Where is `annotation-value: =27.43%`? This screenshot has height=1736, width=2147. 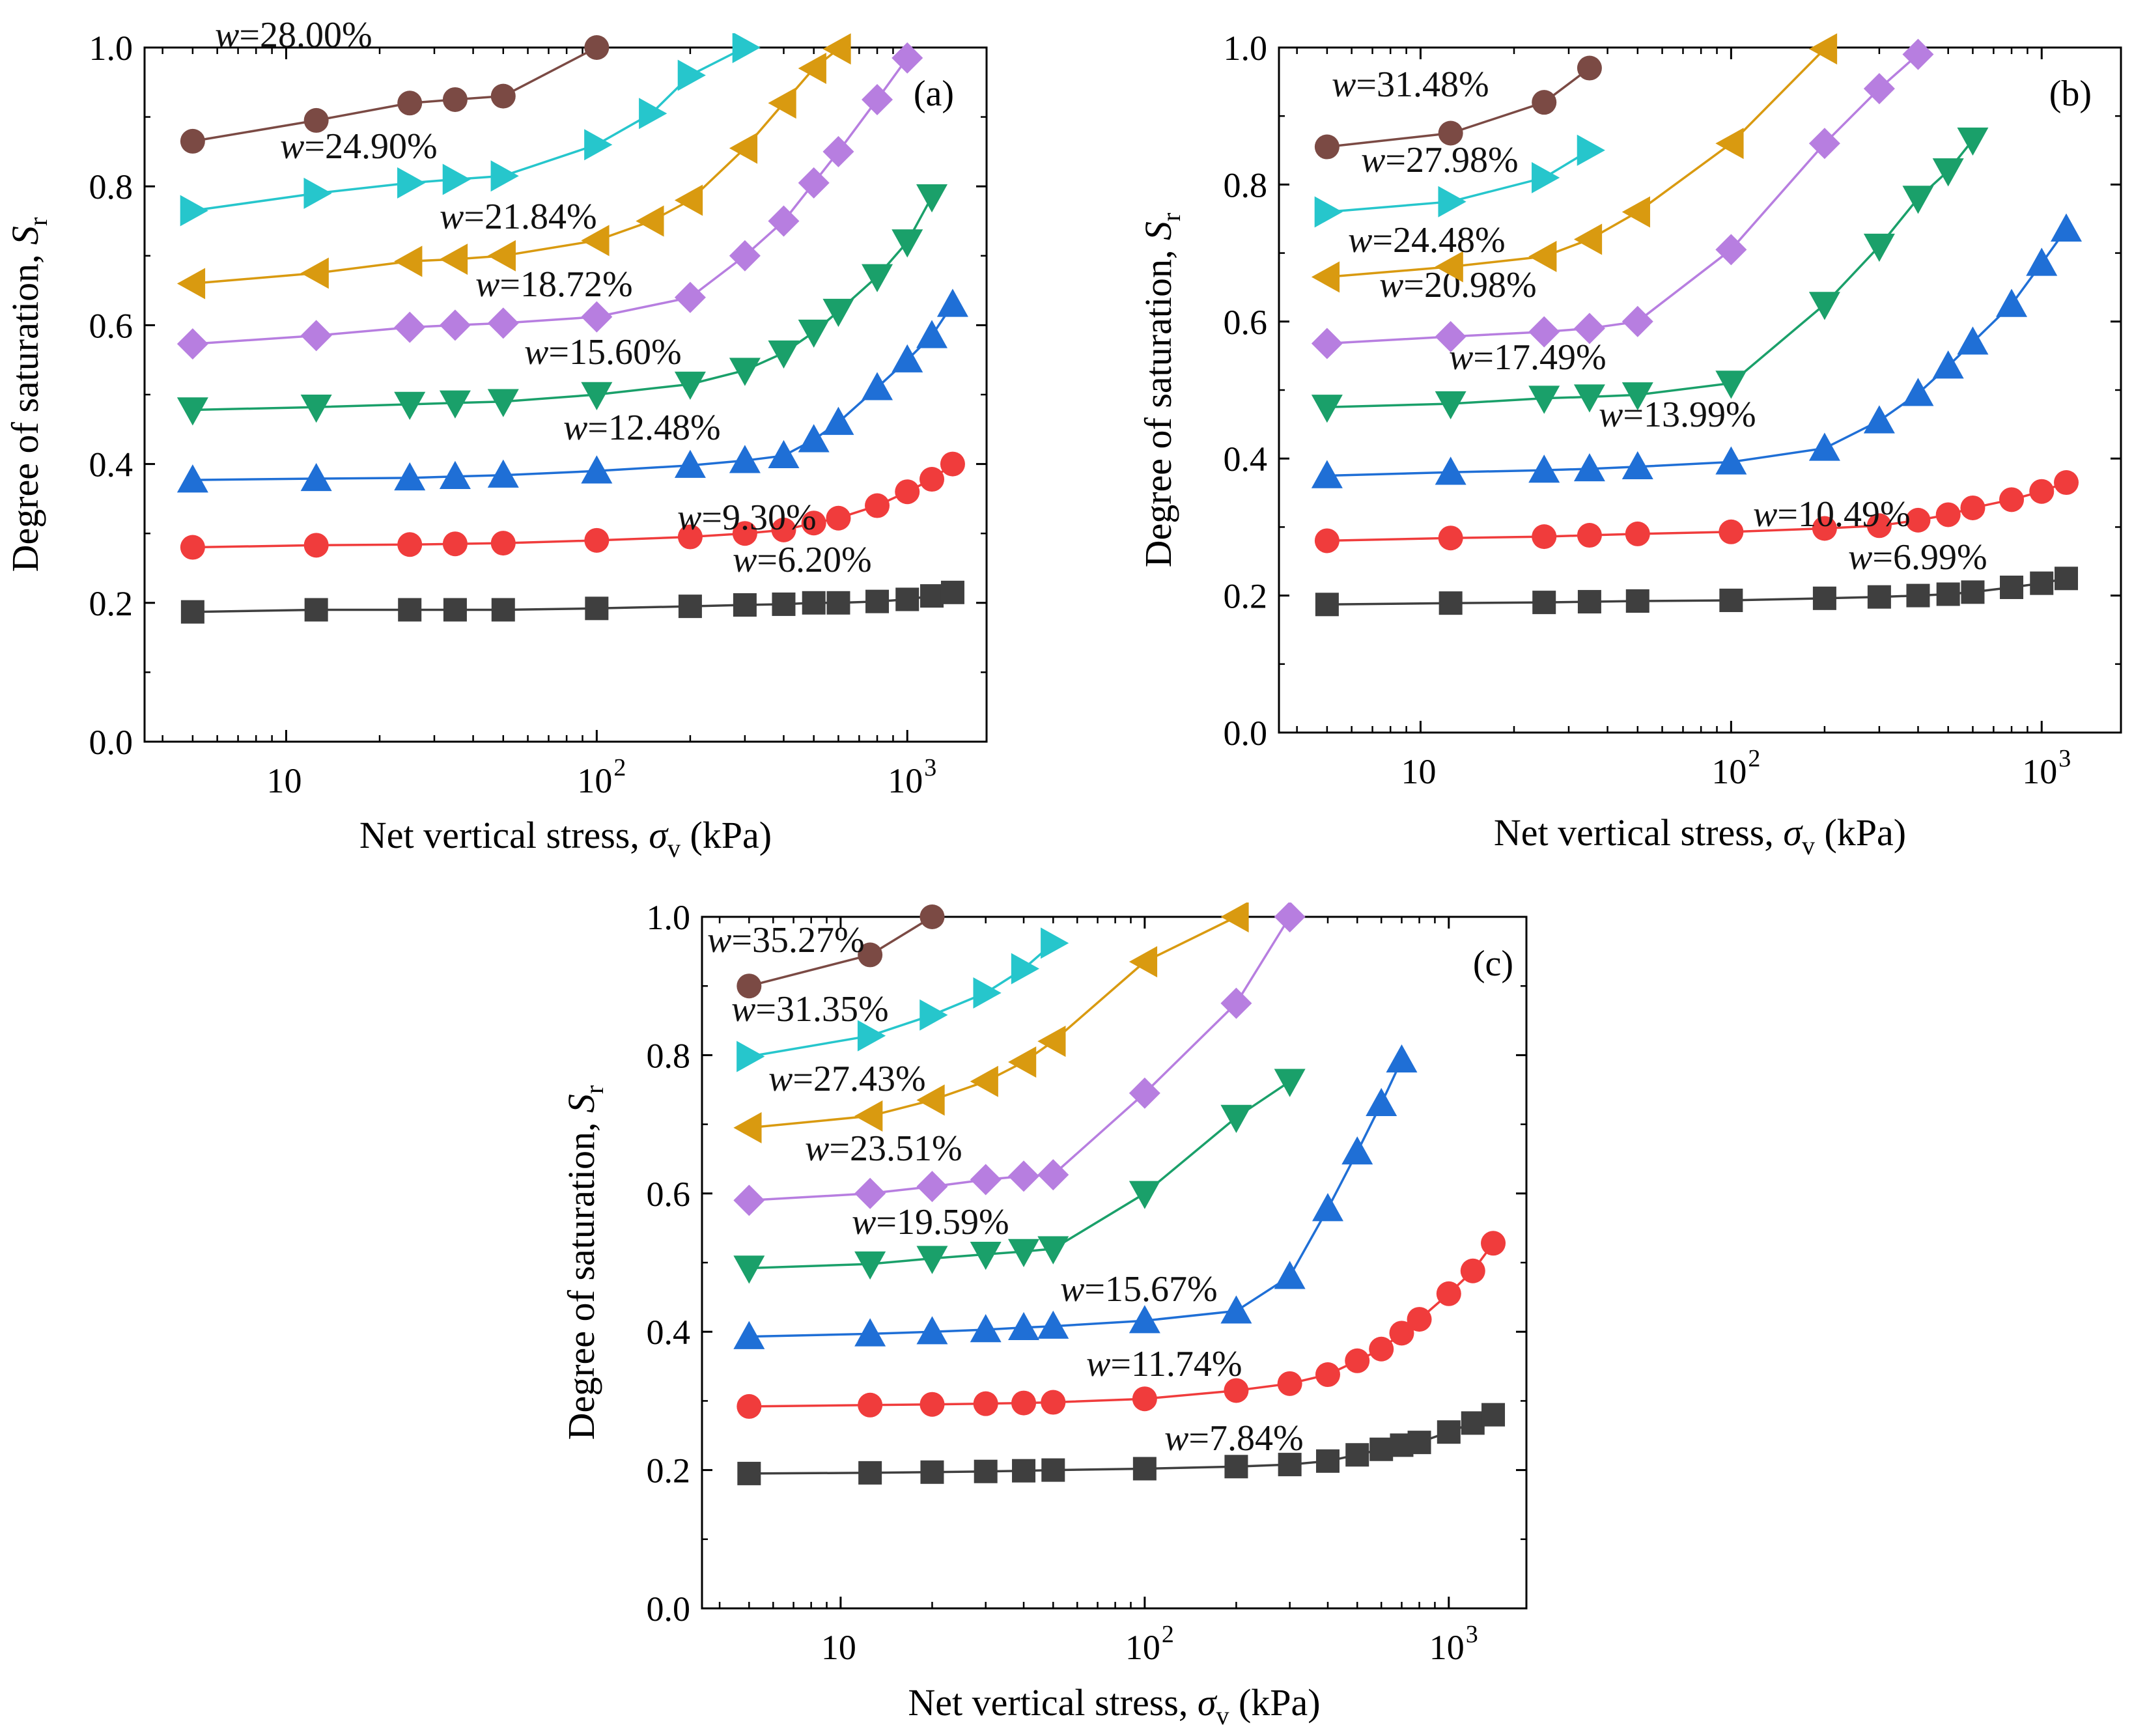
annotation-value: =27.43% is located at coordinates (859, 1079).